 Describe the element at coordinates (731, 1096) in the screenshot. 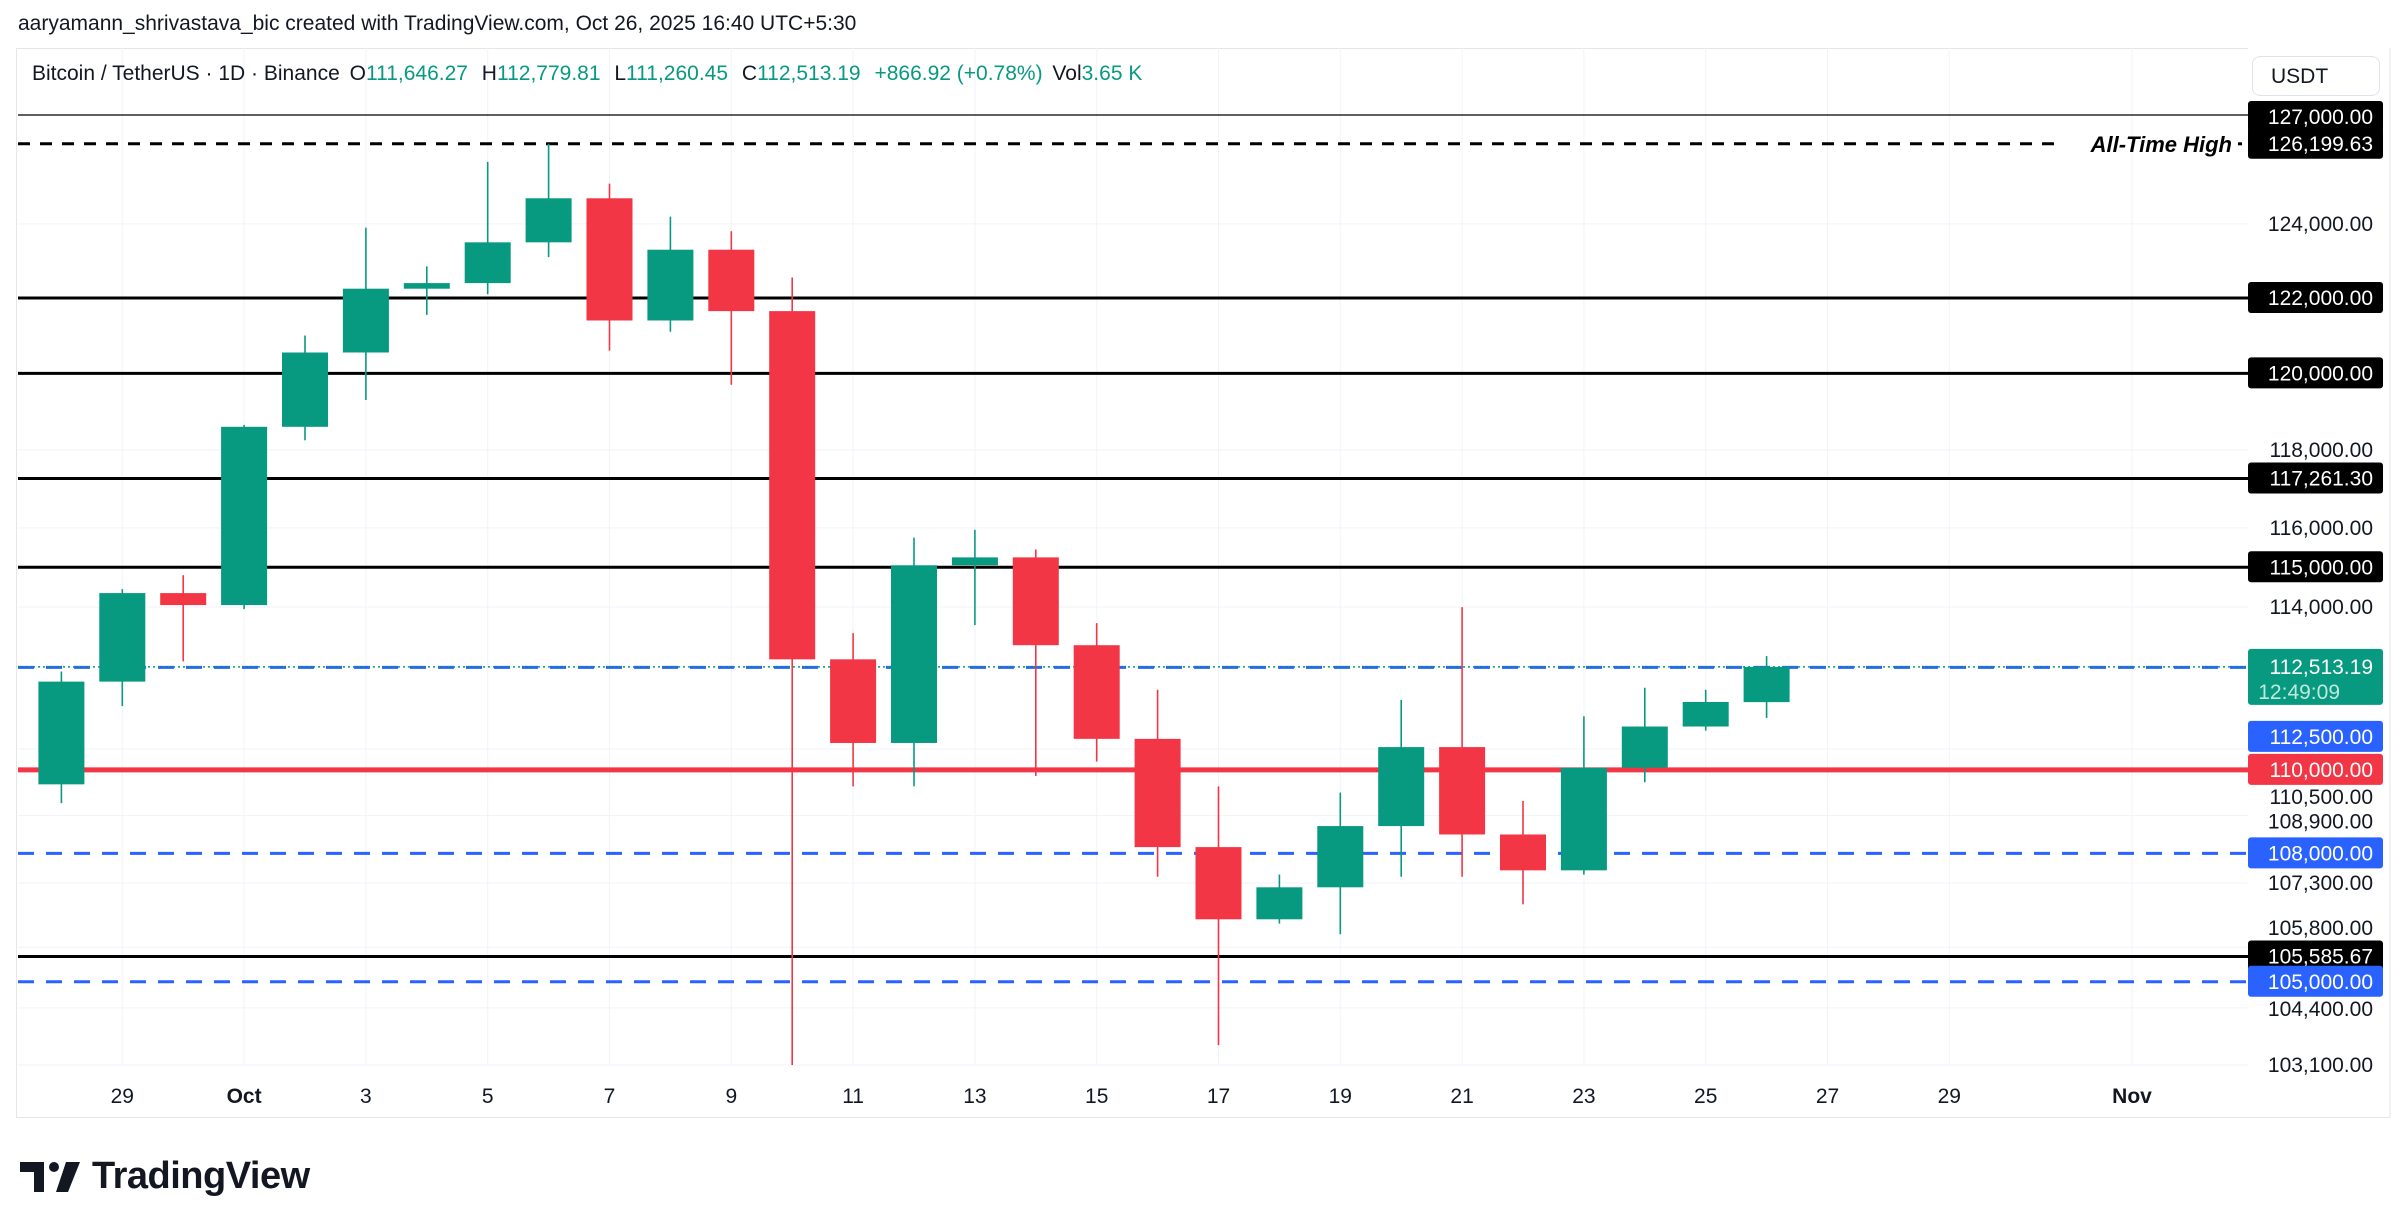

I see `time-axis-label: 9` at that location.